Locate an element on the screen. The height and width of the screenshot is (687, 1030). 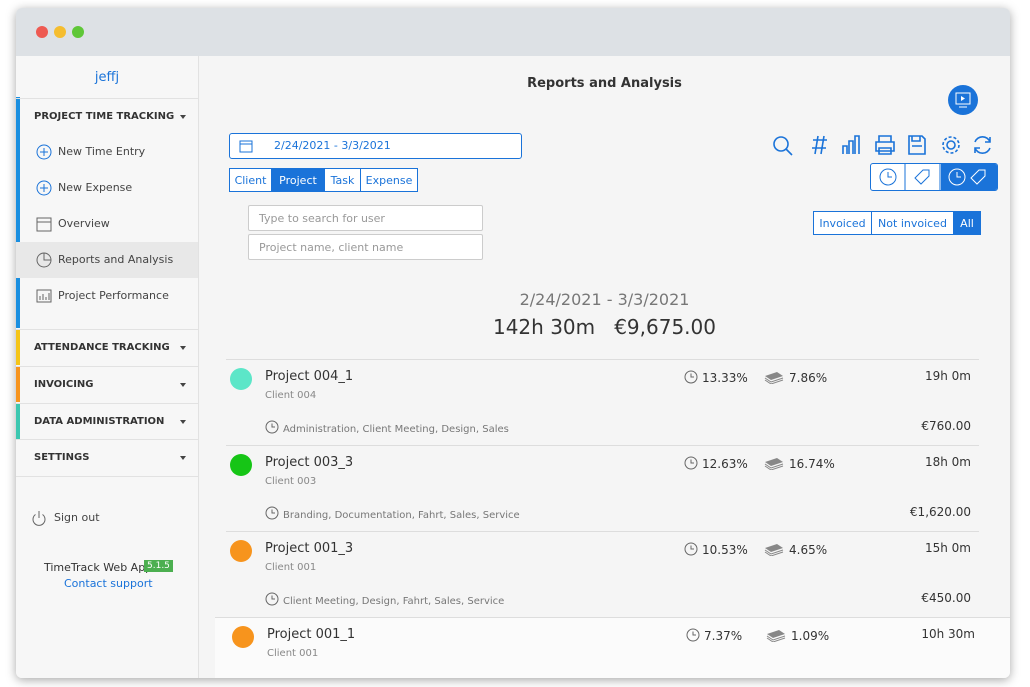
app-name: TimeTrack Web App is located at coordinates (98, 567).